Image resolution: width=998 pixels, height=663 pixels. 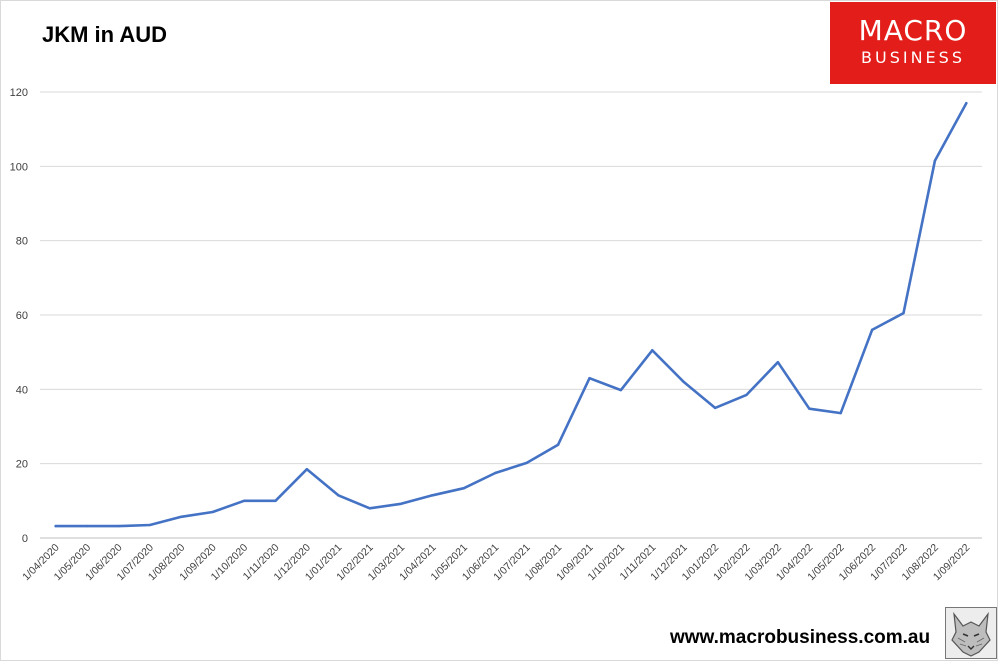 I want to click on y-tick-label: 80, so click(x=22, y=242).